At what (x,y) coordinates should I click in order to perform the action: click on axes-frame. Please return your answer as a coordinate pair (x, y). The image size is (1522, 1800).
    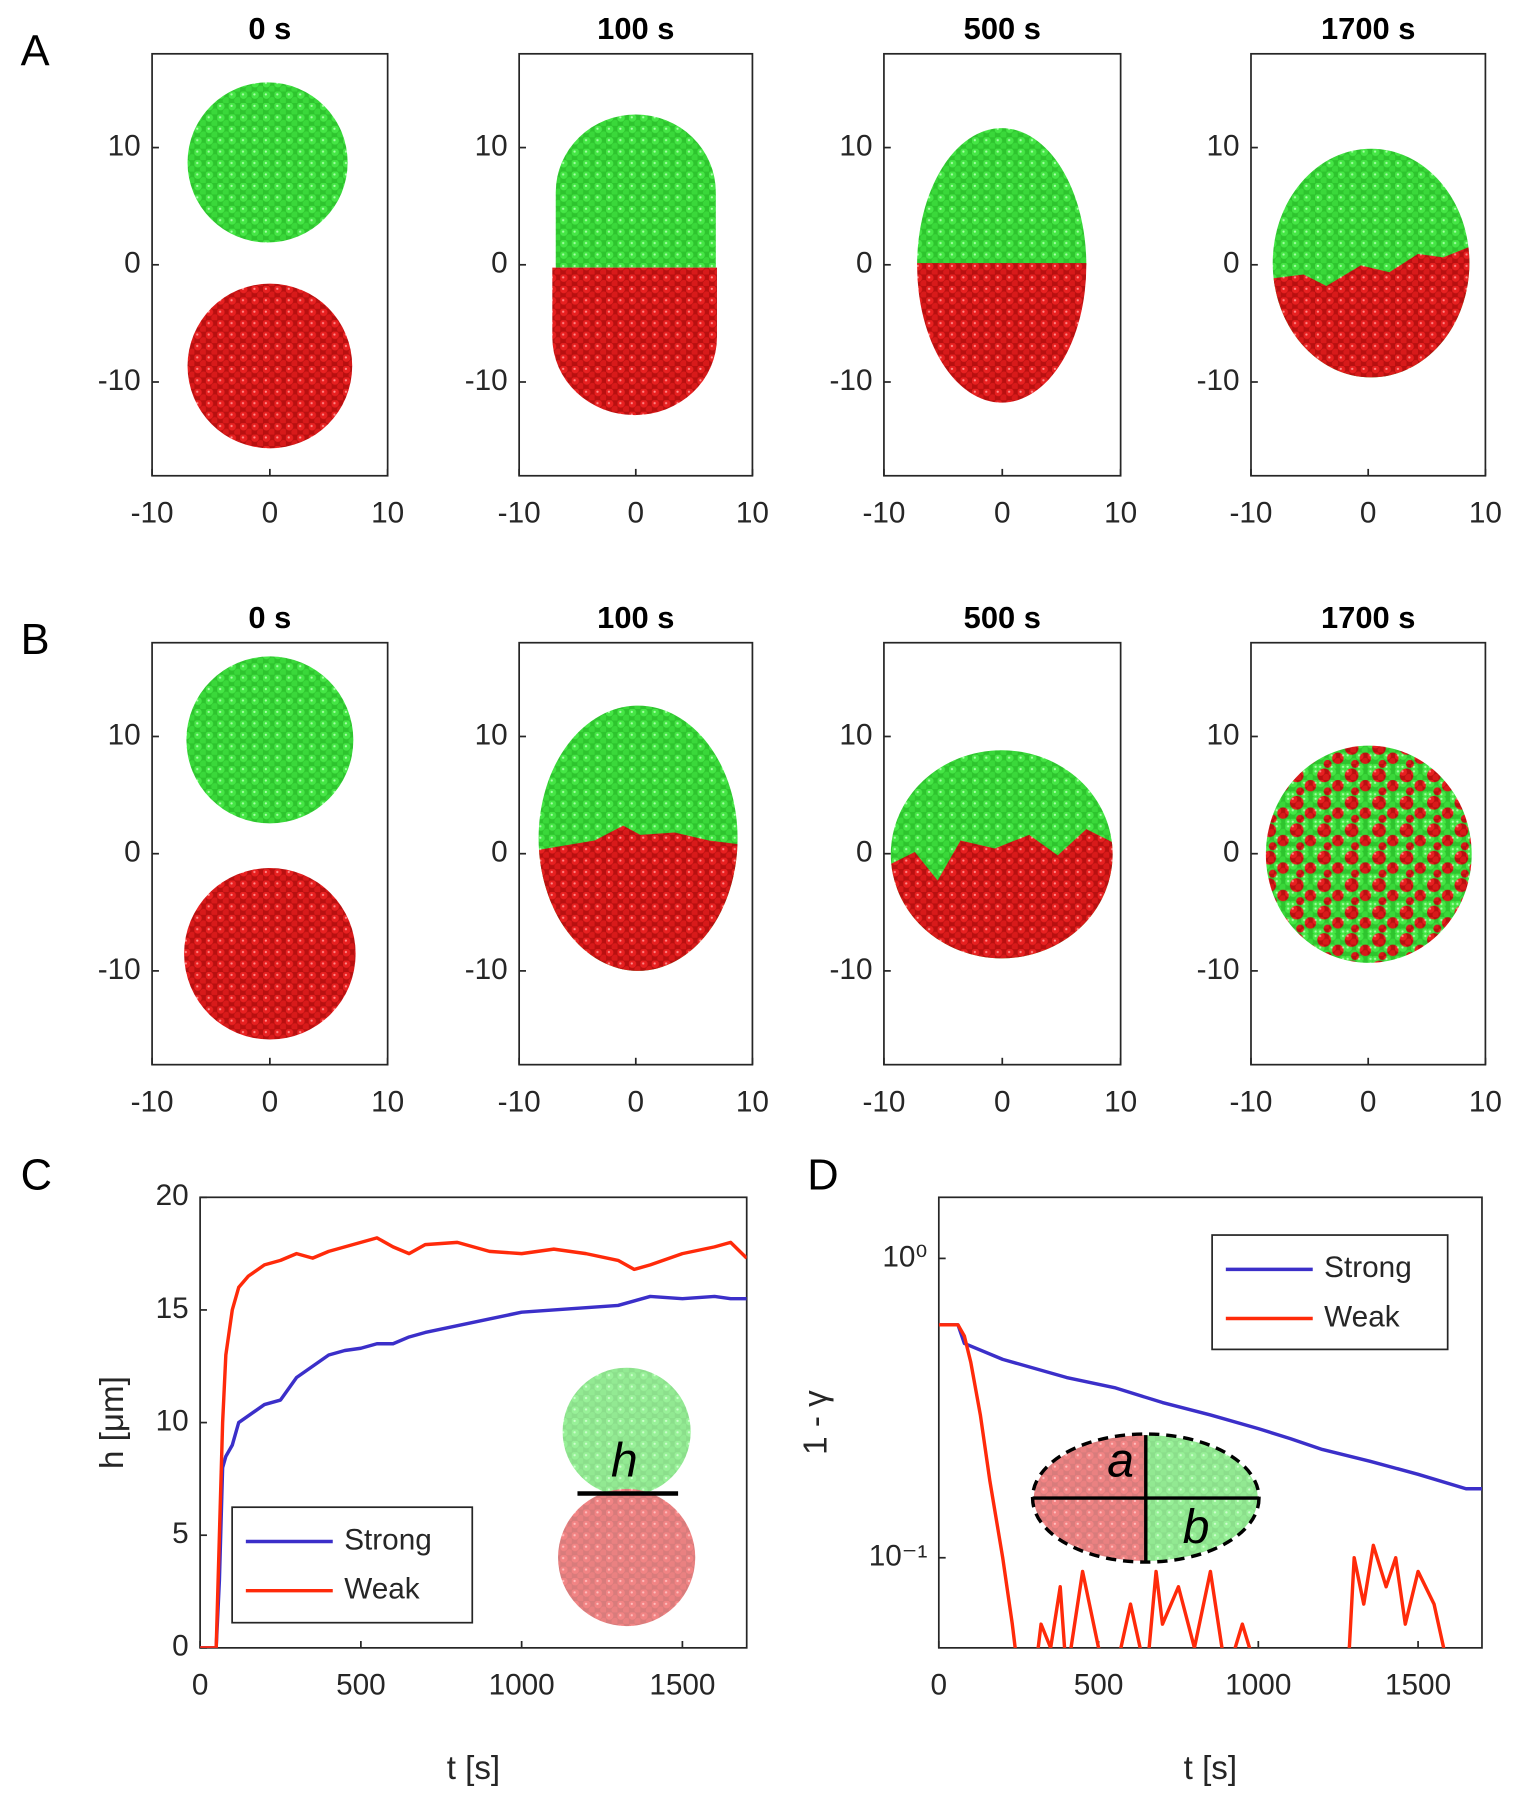
    Looking at the image, I should click on (1210, 1422).